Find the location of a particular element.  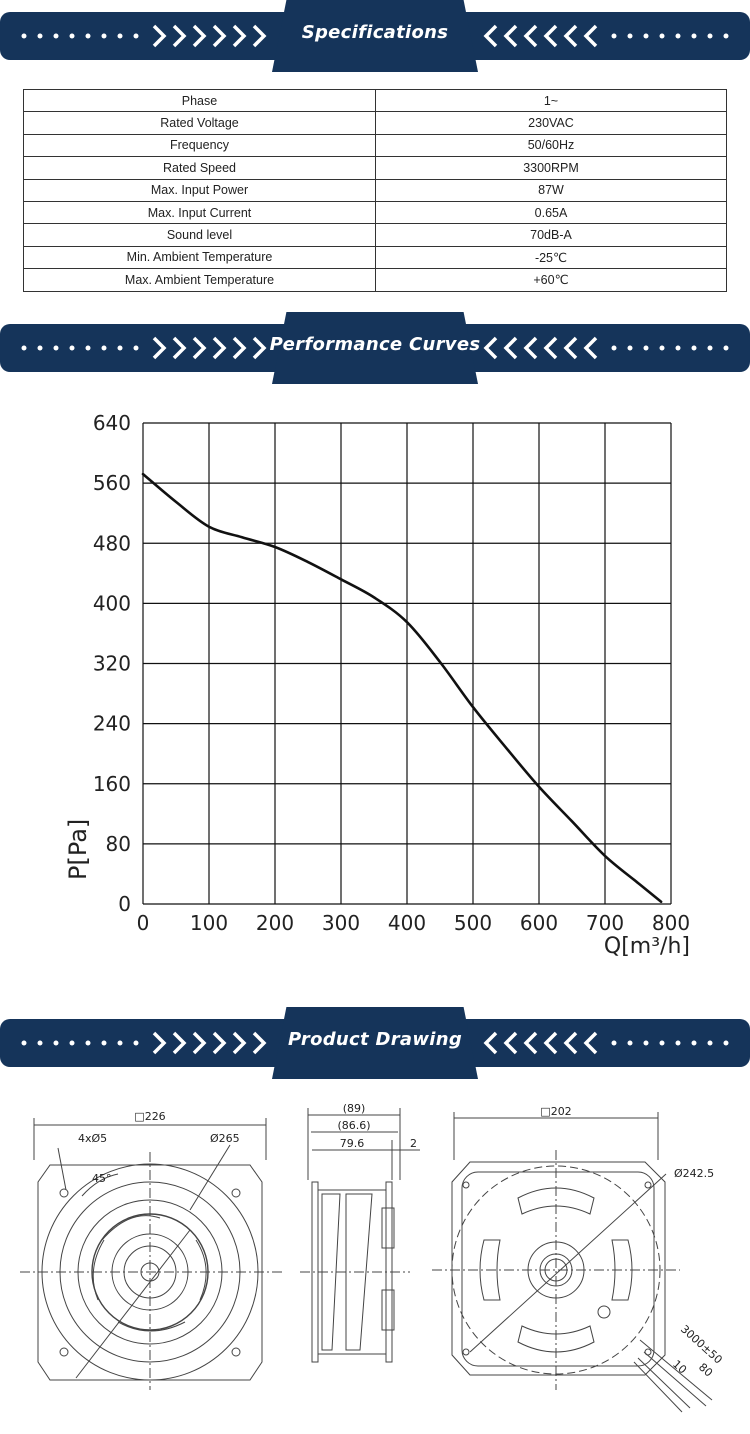

spec-label: Min. Ambient Temperature is located at coordinates (199, 257).